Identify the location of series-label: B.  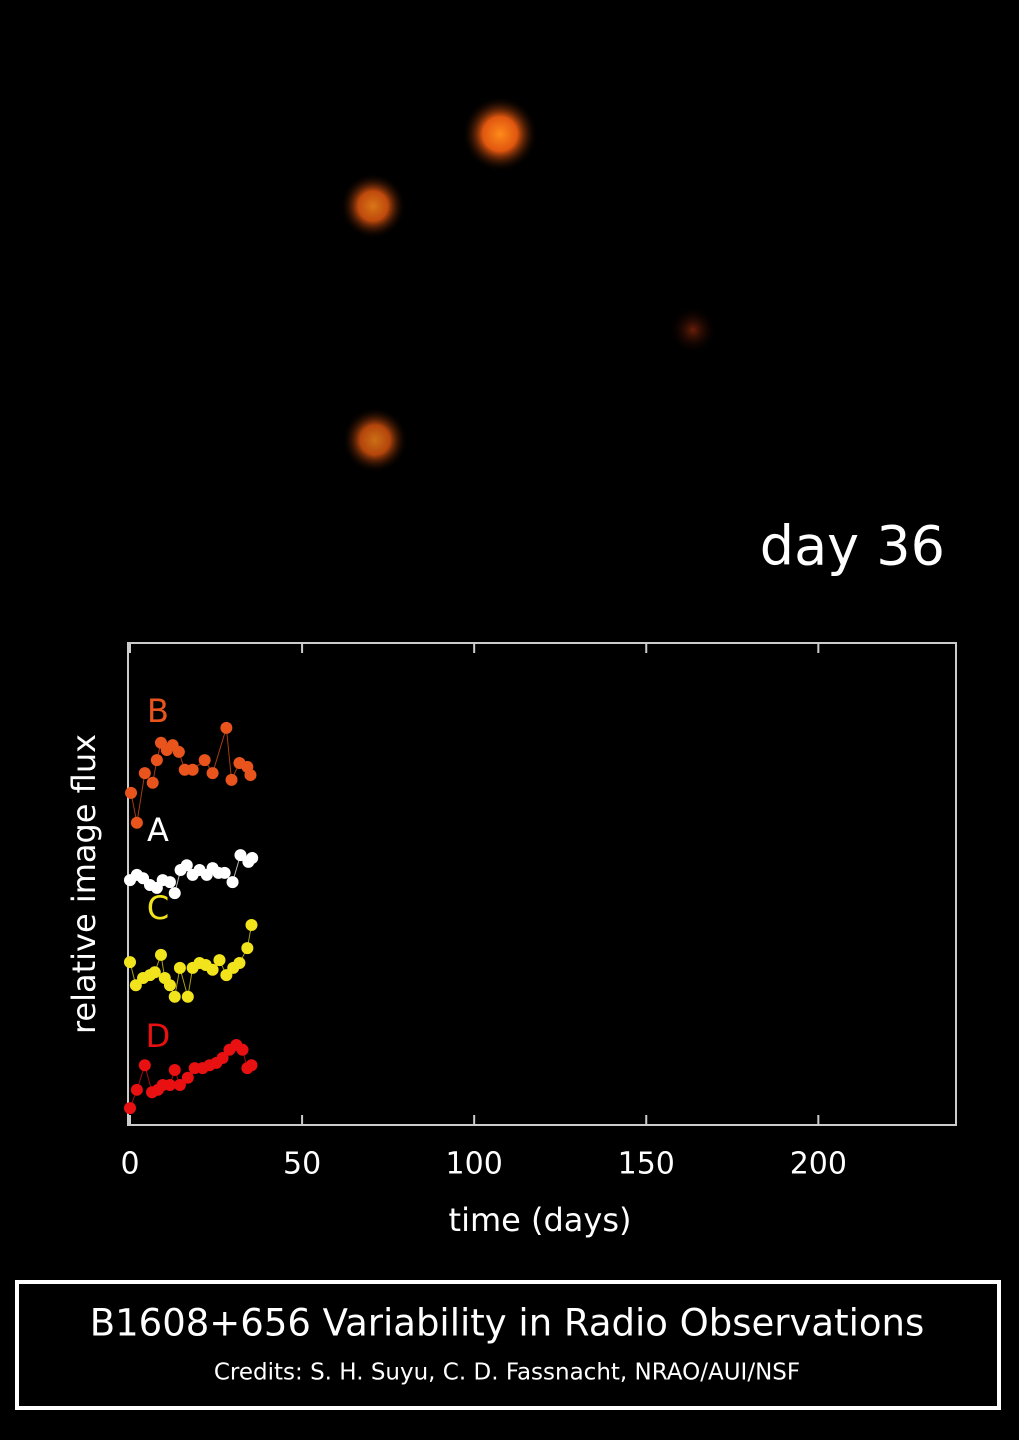
(158, 711).